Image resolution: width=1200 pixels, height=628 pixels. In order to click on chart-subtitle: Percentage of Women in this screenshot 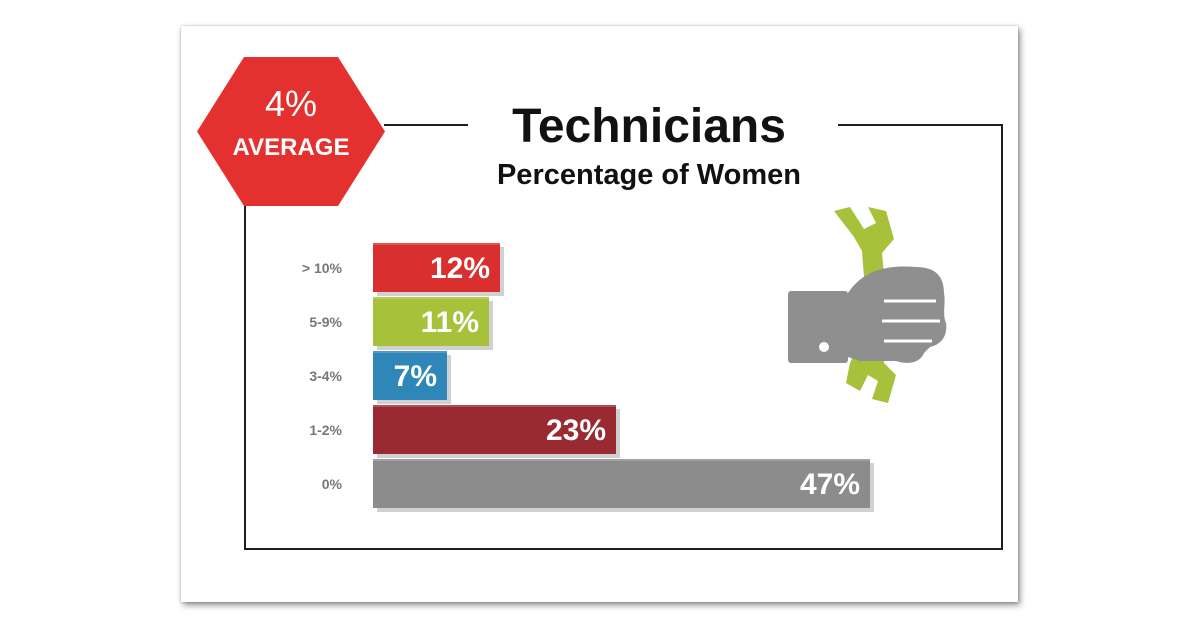, I will do `click(649, 175)`.